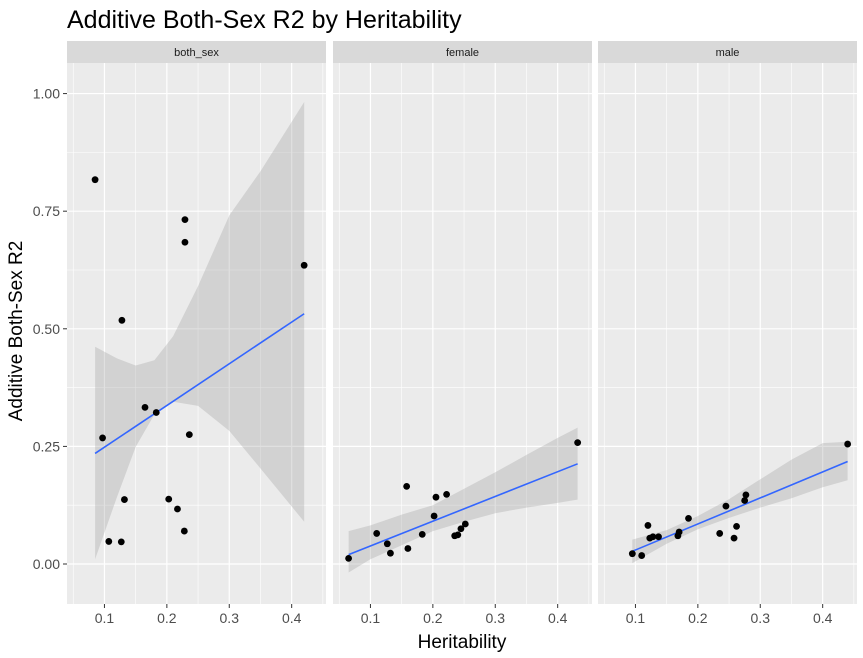  I want to click on facet-strip-label: female, so click(462, 53).